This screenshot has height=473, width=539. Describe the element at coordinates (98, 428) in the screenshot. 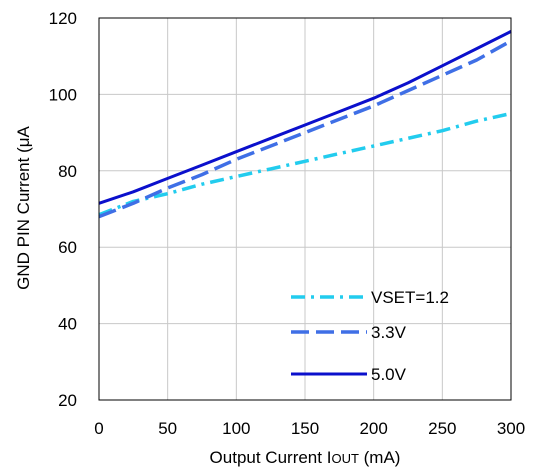

I see `x-tick-label: 0` at that location.